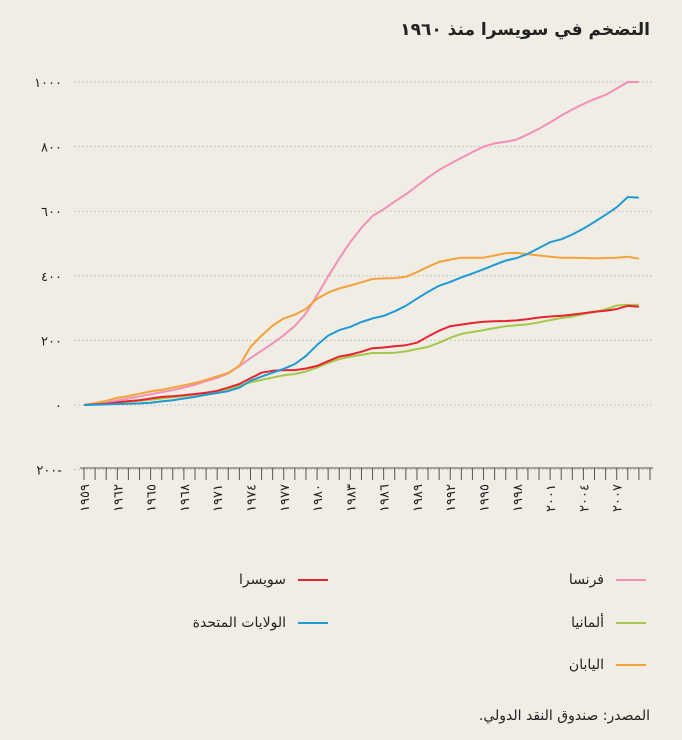 The image size is (682, 740). What do you see at coordinates (418, 498) in the screenshot?
I see `x-tick-label: ١٩٨٩` at bounding box center [418, 498].